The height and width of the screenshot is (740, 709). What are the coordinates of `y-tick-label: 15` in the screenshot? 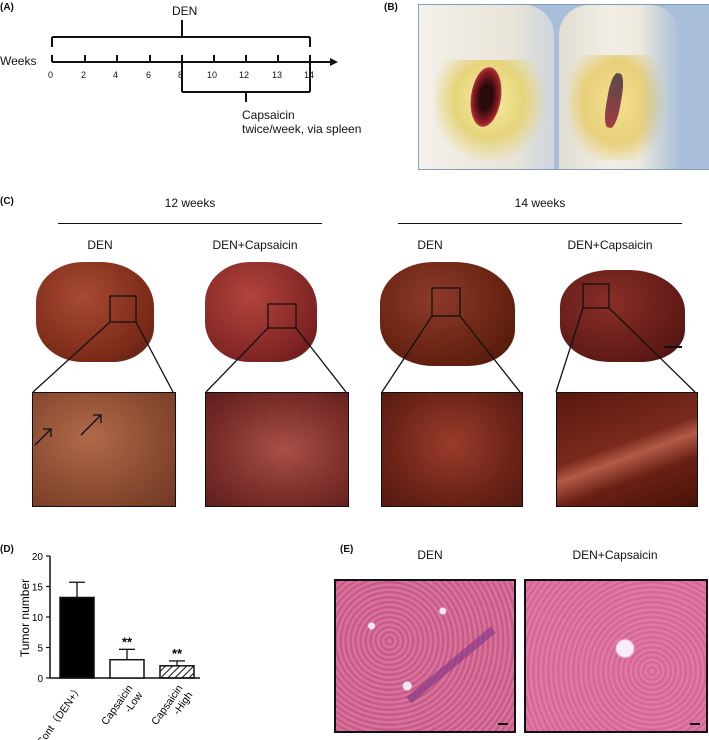 It's located at (38, 588).